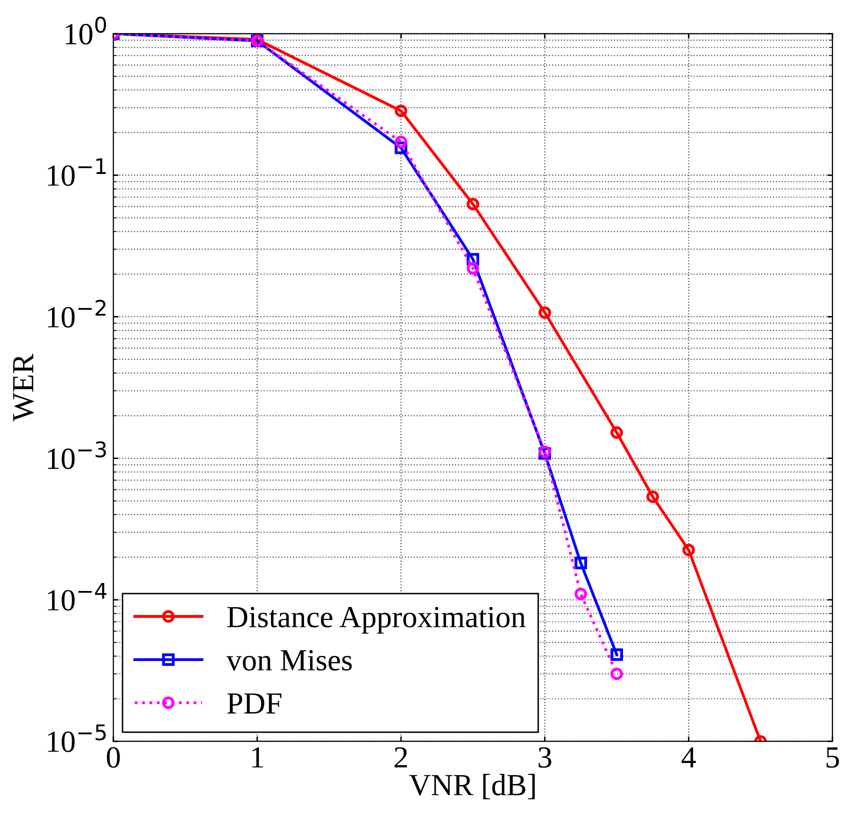 The image size is (846, 821). I want to click on y-axis-title: WER, so click(23, 388).